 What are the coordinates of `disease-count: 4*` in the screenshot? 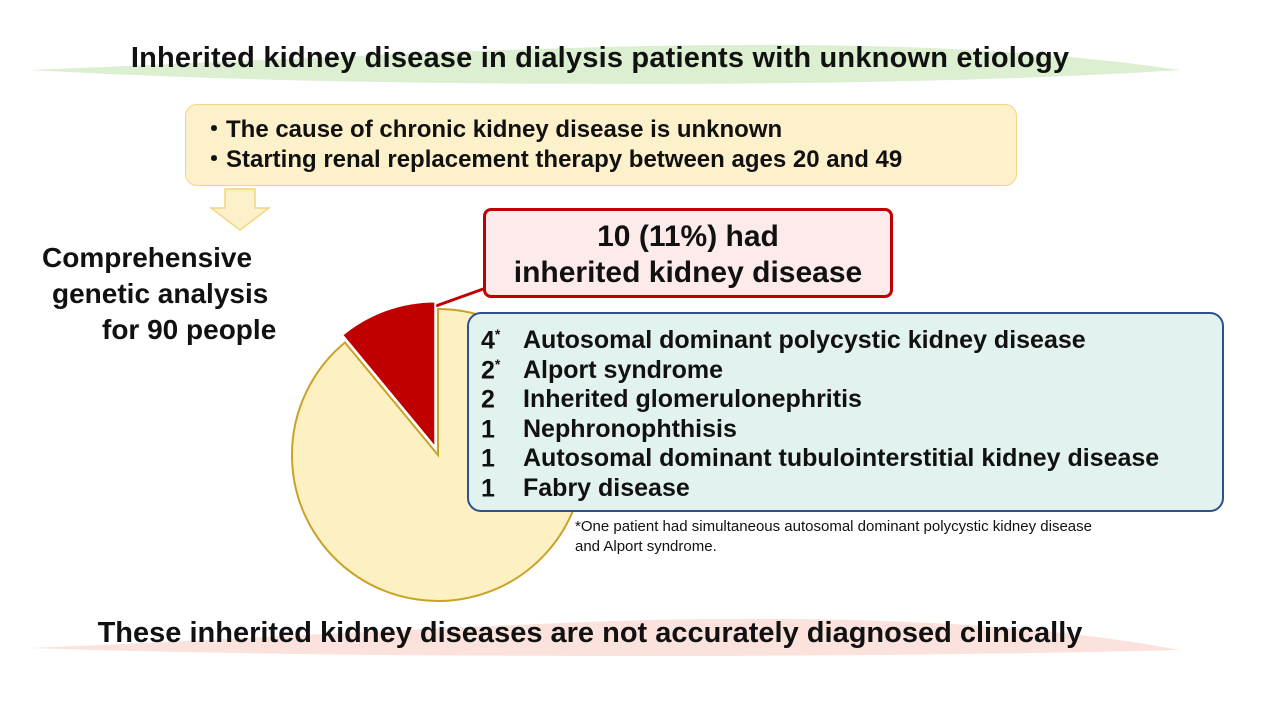 It's located at (491, 340).